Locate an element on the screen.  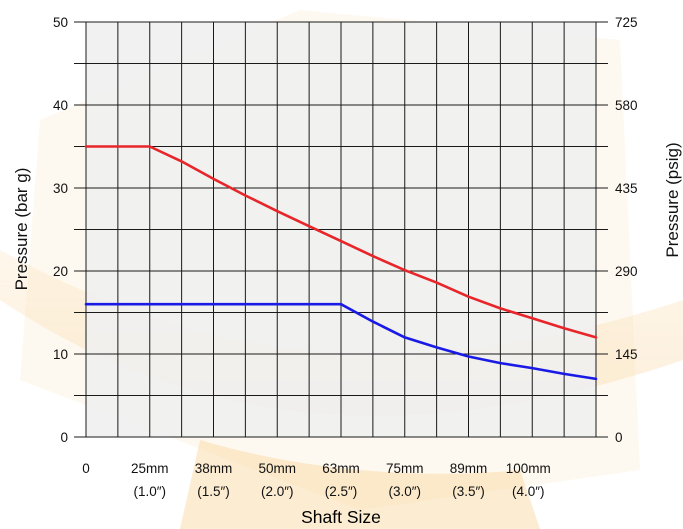
y-axis-title-left: Pressure (bar g) is located at coordinates (21, 229).